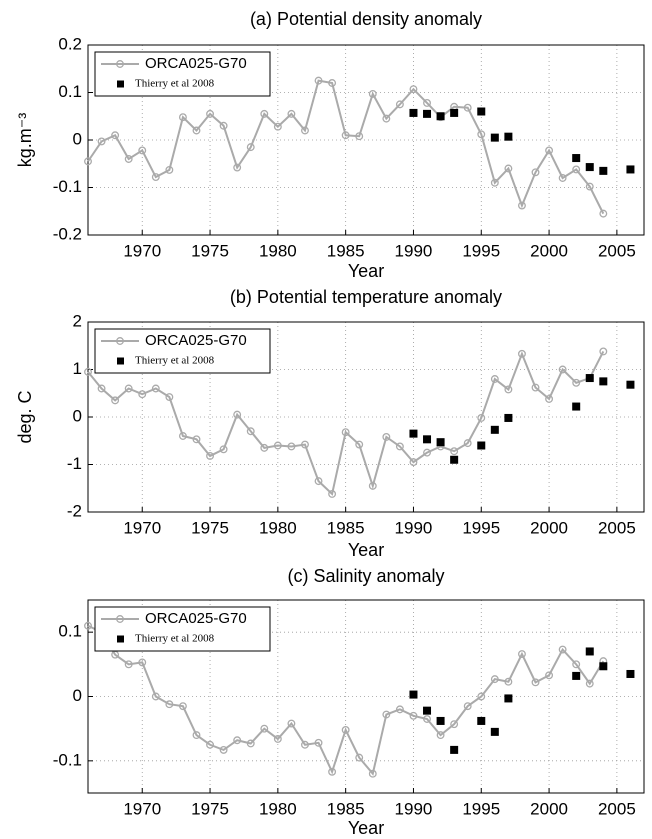  I want to click on y-tick-label: -2, so click(74, 510).